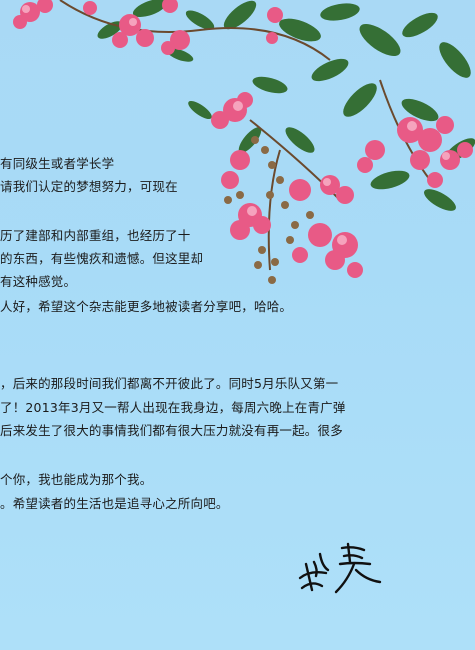  What do you see at coordinates (89, 186) in the screenshot?
I see `letter-line-2: 请我们认定的梦想努力，可现在` at bounding box center [89, 186].